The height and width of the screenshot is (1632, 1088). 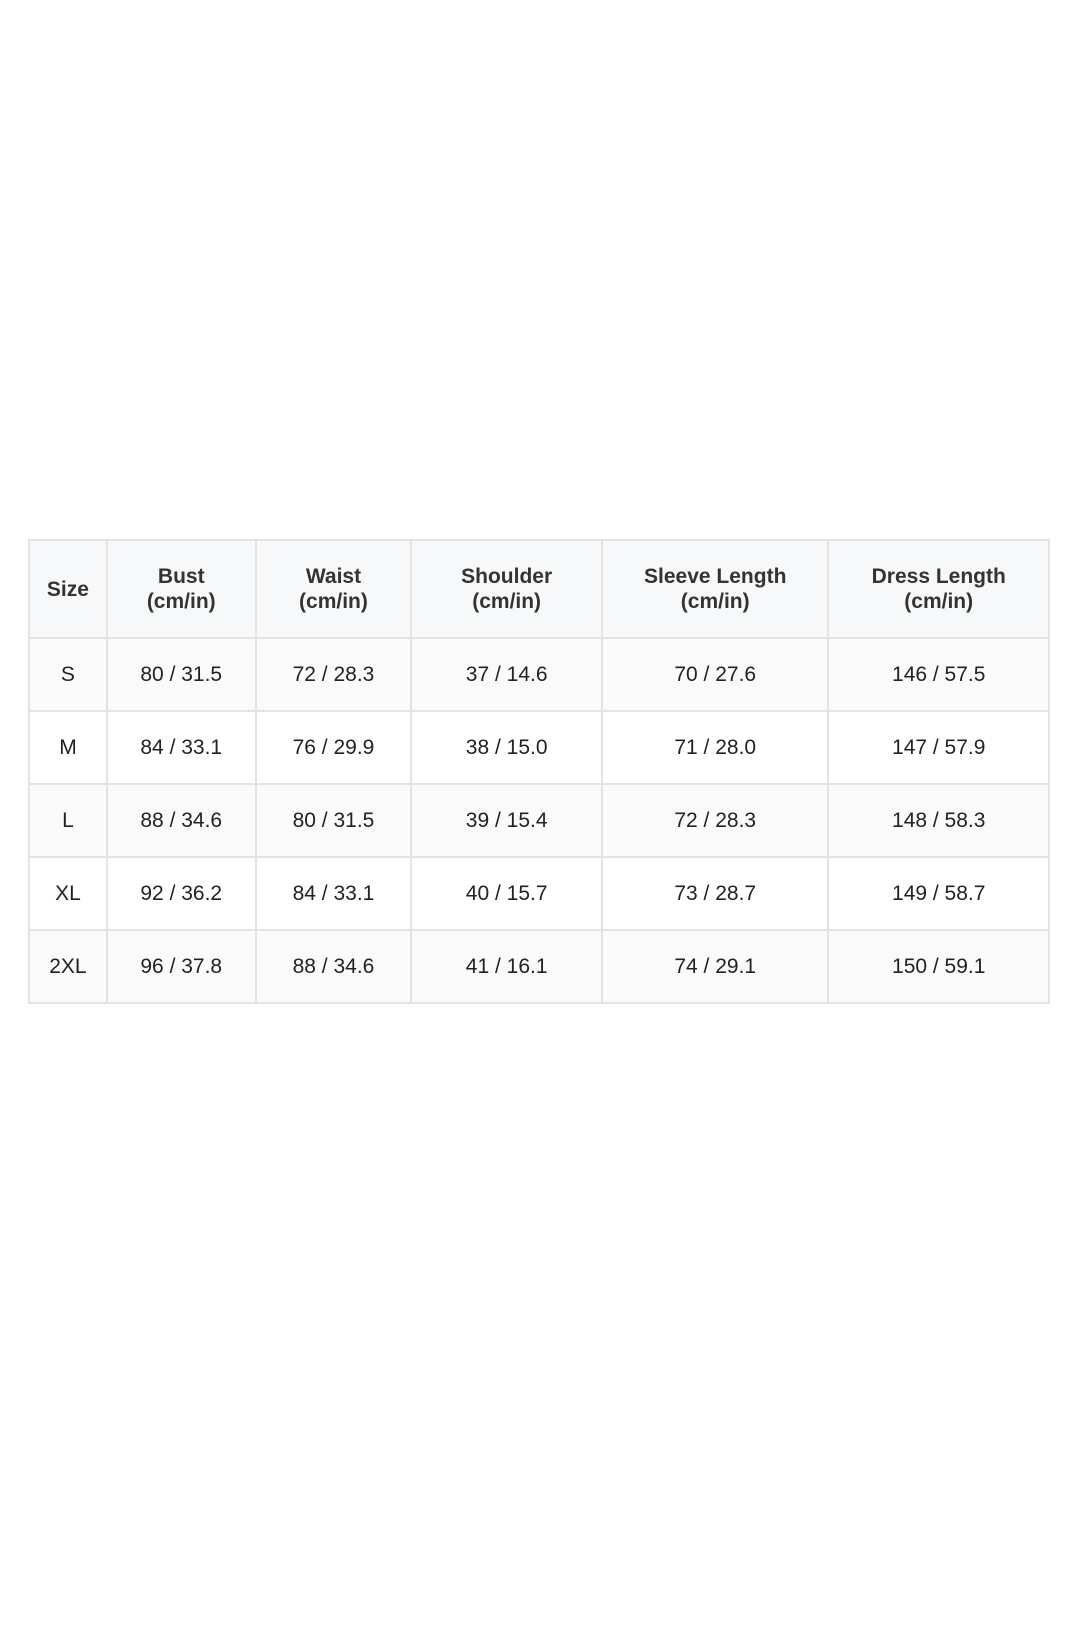 What do you see at coordinates (333, 576) in the screenshot?
I see `column-header-label: Waist` at bounding box center [333, 576].